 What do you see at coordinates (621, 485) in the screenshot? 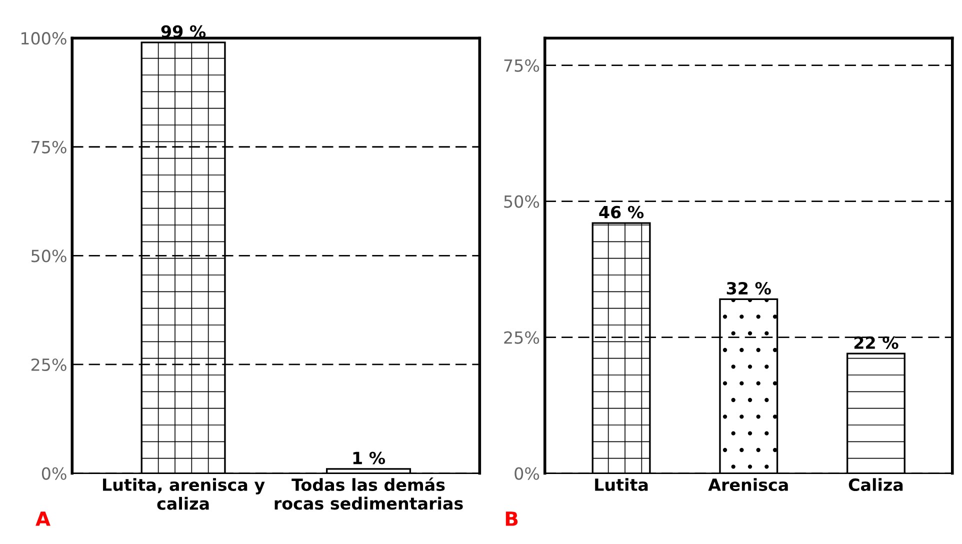
I see `x-tick-label: Lutita` at bounding box center [621, 485].